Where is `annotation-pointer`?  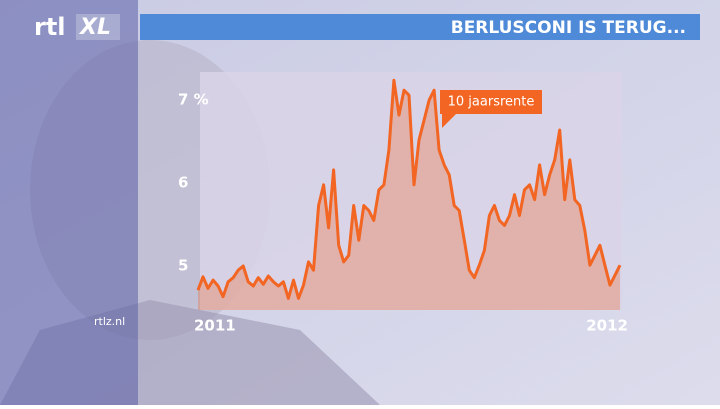 annotation-pointer is located at coordinates (449, 121).